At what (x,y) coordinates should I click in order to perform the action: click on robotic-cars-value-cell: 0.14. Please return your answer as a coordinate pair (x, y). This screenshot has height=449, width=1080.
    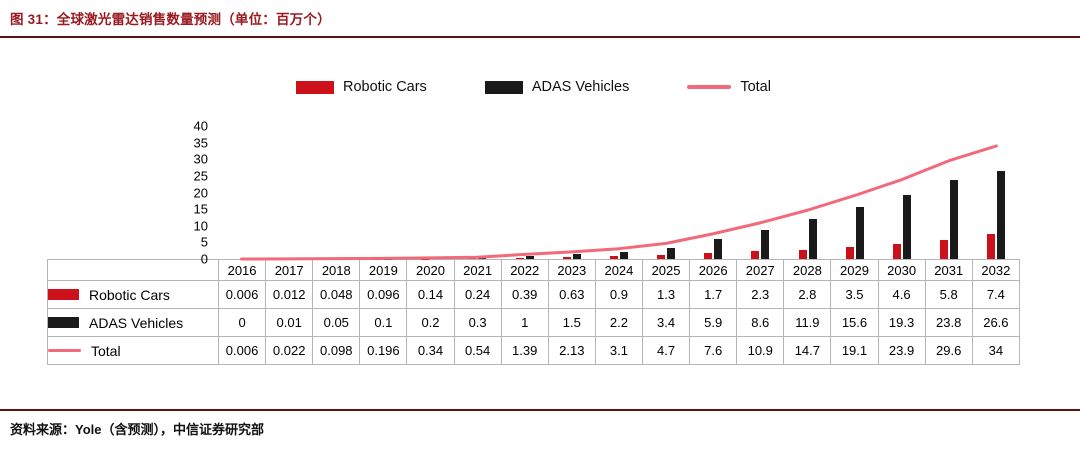
    Looking at the image, I should click on (430, 294).